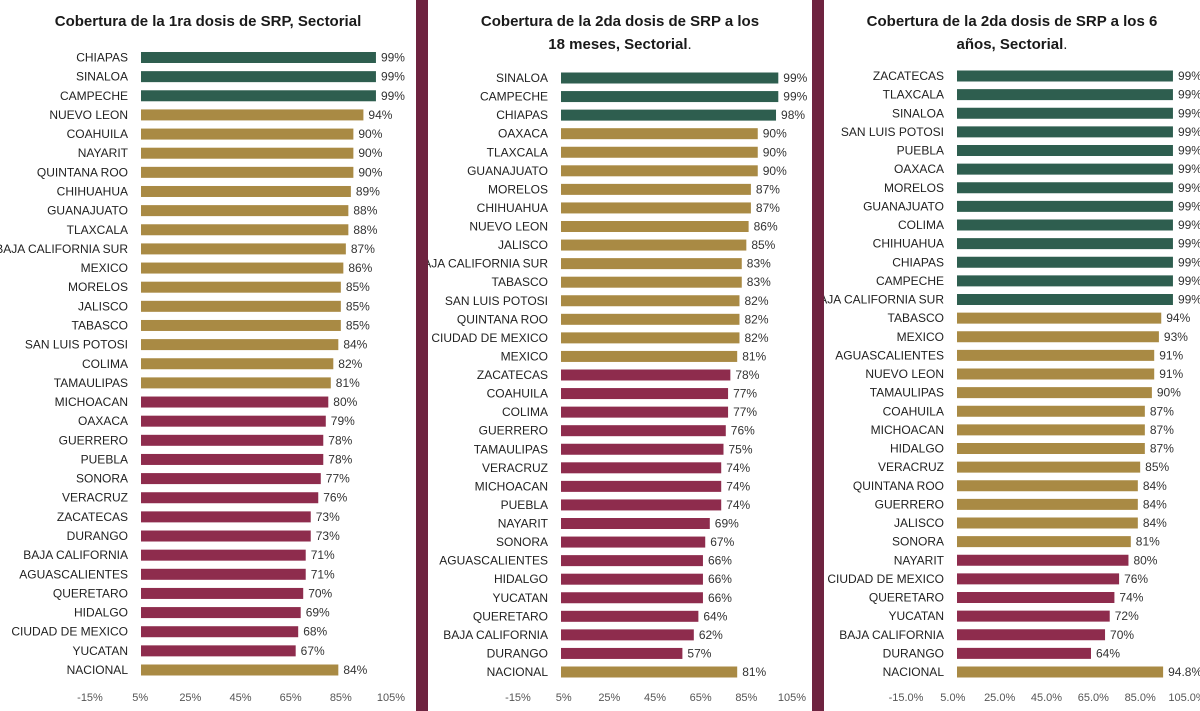 Image resolution: width=1200 pixels, height=711 pixels. Describe the element at coordinates (1184, 672) in the screenshot. I see `value-label: 94.8%` at that location.